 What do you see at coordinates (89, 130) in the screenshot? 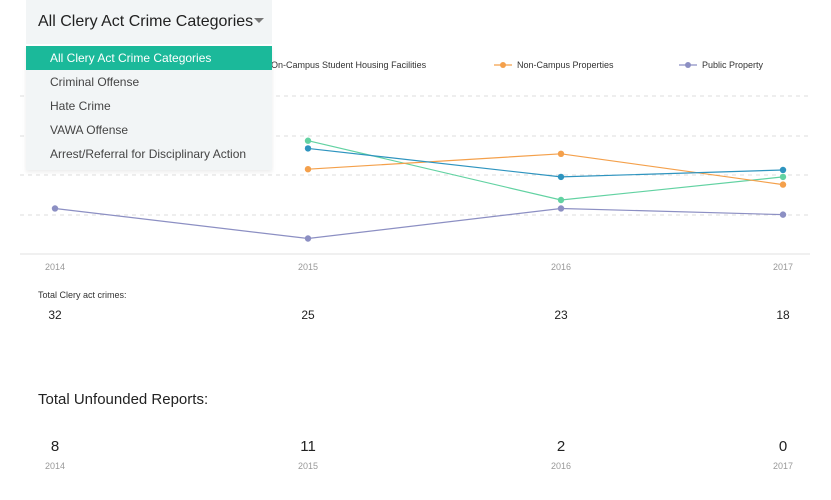
I see `menu-item-vawa-offense: VAWA Offense` at bounding box center [89, 130].